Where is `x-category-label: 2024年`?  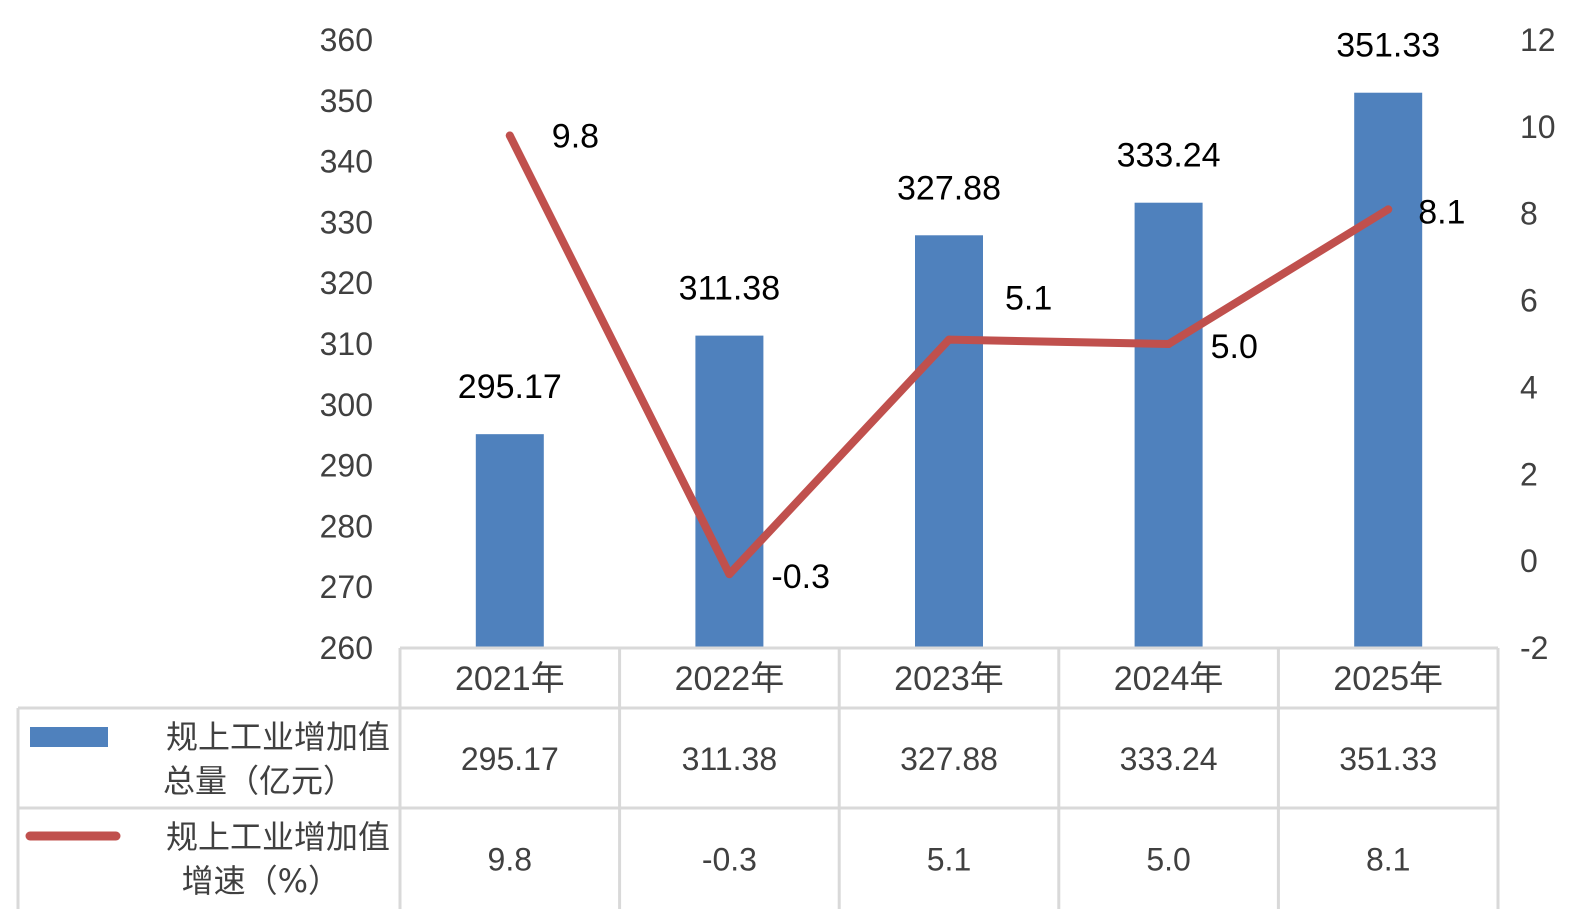
x-category-label: 2024年 is located at coordinates (1169, 679).